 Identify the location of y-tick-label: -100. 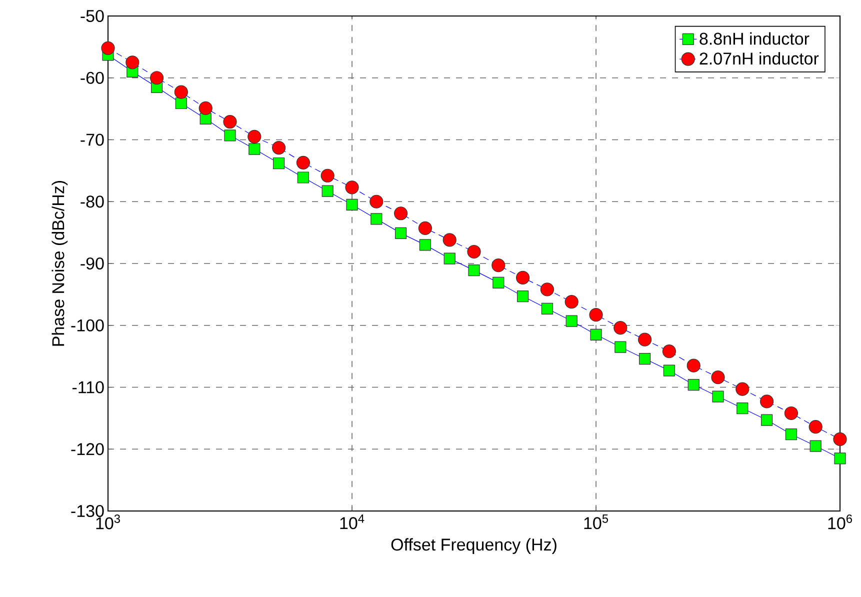
(87, 325).